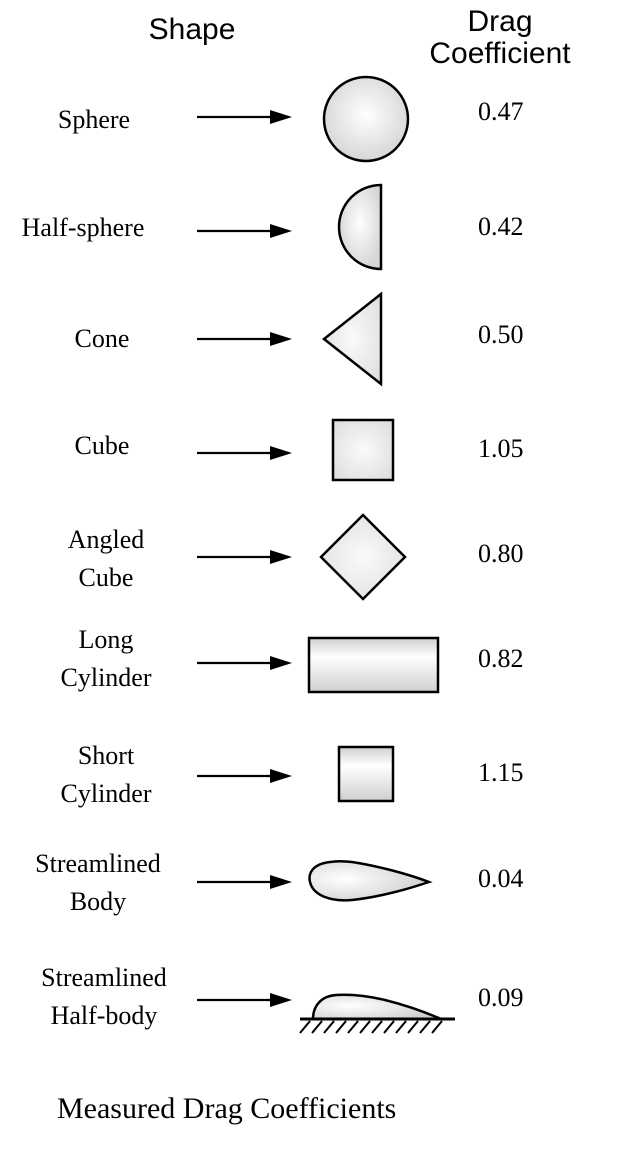 This screenshot has width=624, height=1149. What do you see at coordinates (83, 227) in the screenshot?
I see `row-name-line: Half-sphere` at bounding box center [83, 227].